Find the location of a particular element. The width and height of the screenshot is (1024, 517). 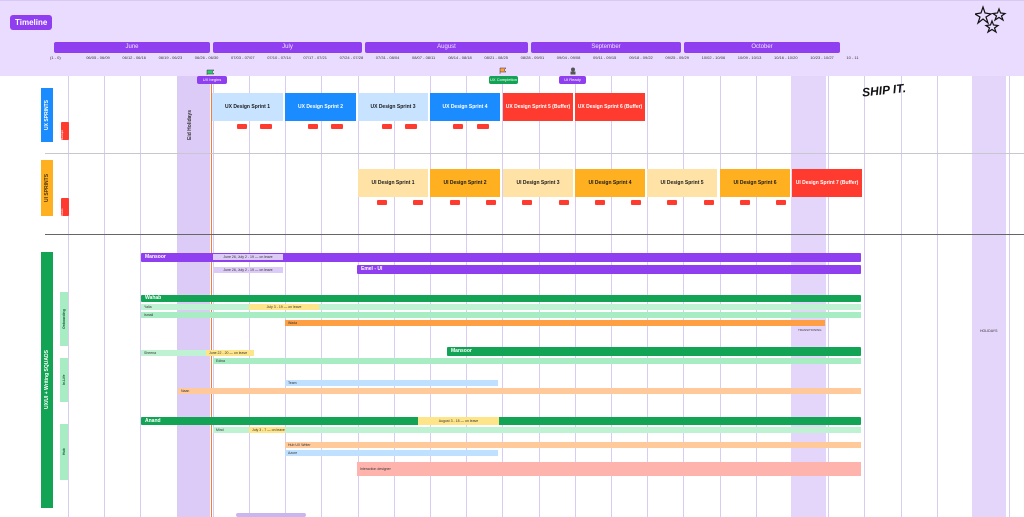

hub-bar-3: Azure is located at coordinates (391, 453).